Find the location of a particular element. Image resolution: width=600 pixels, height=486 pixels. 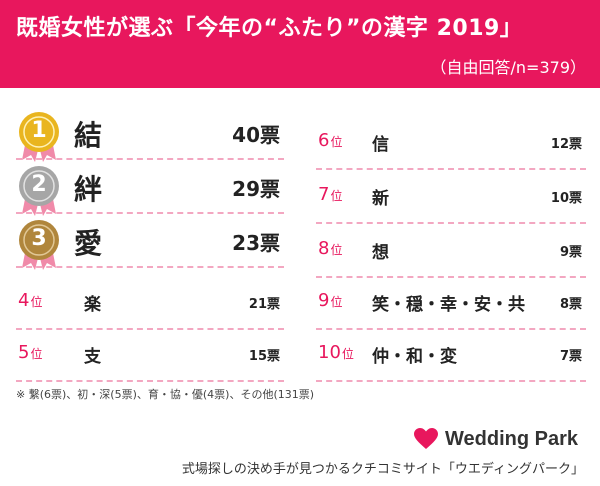

brand-logo: Wedding Park is located at coordinates (495, 439).